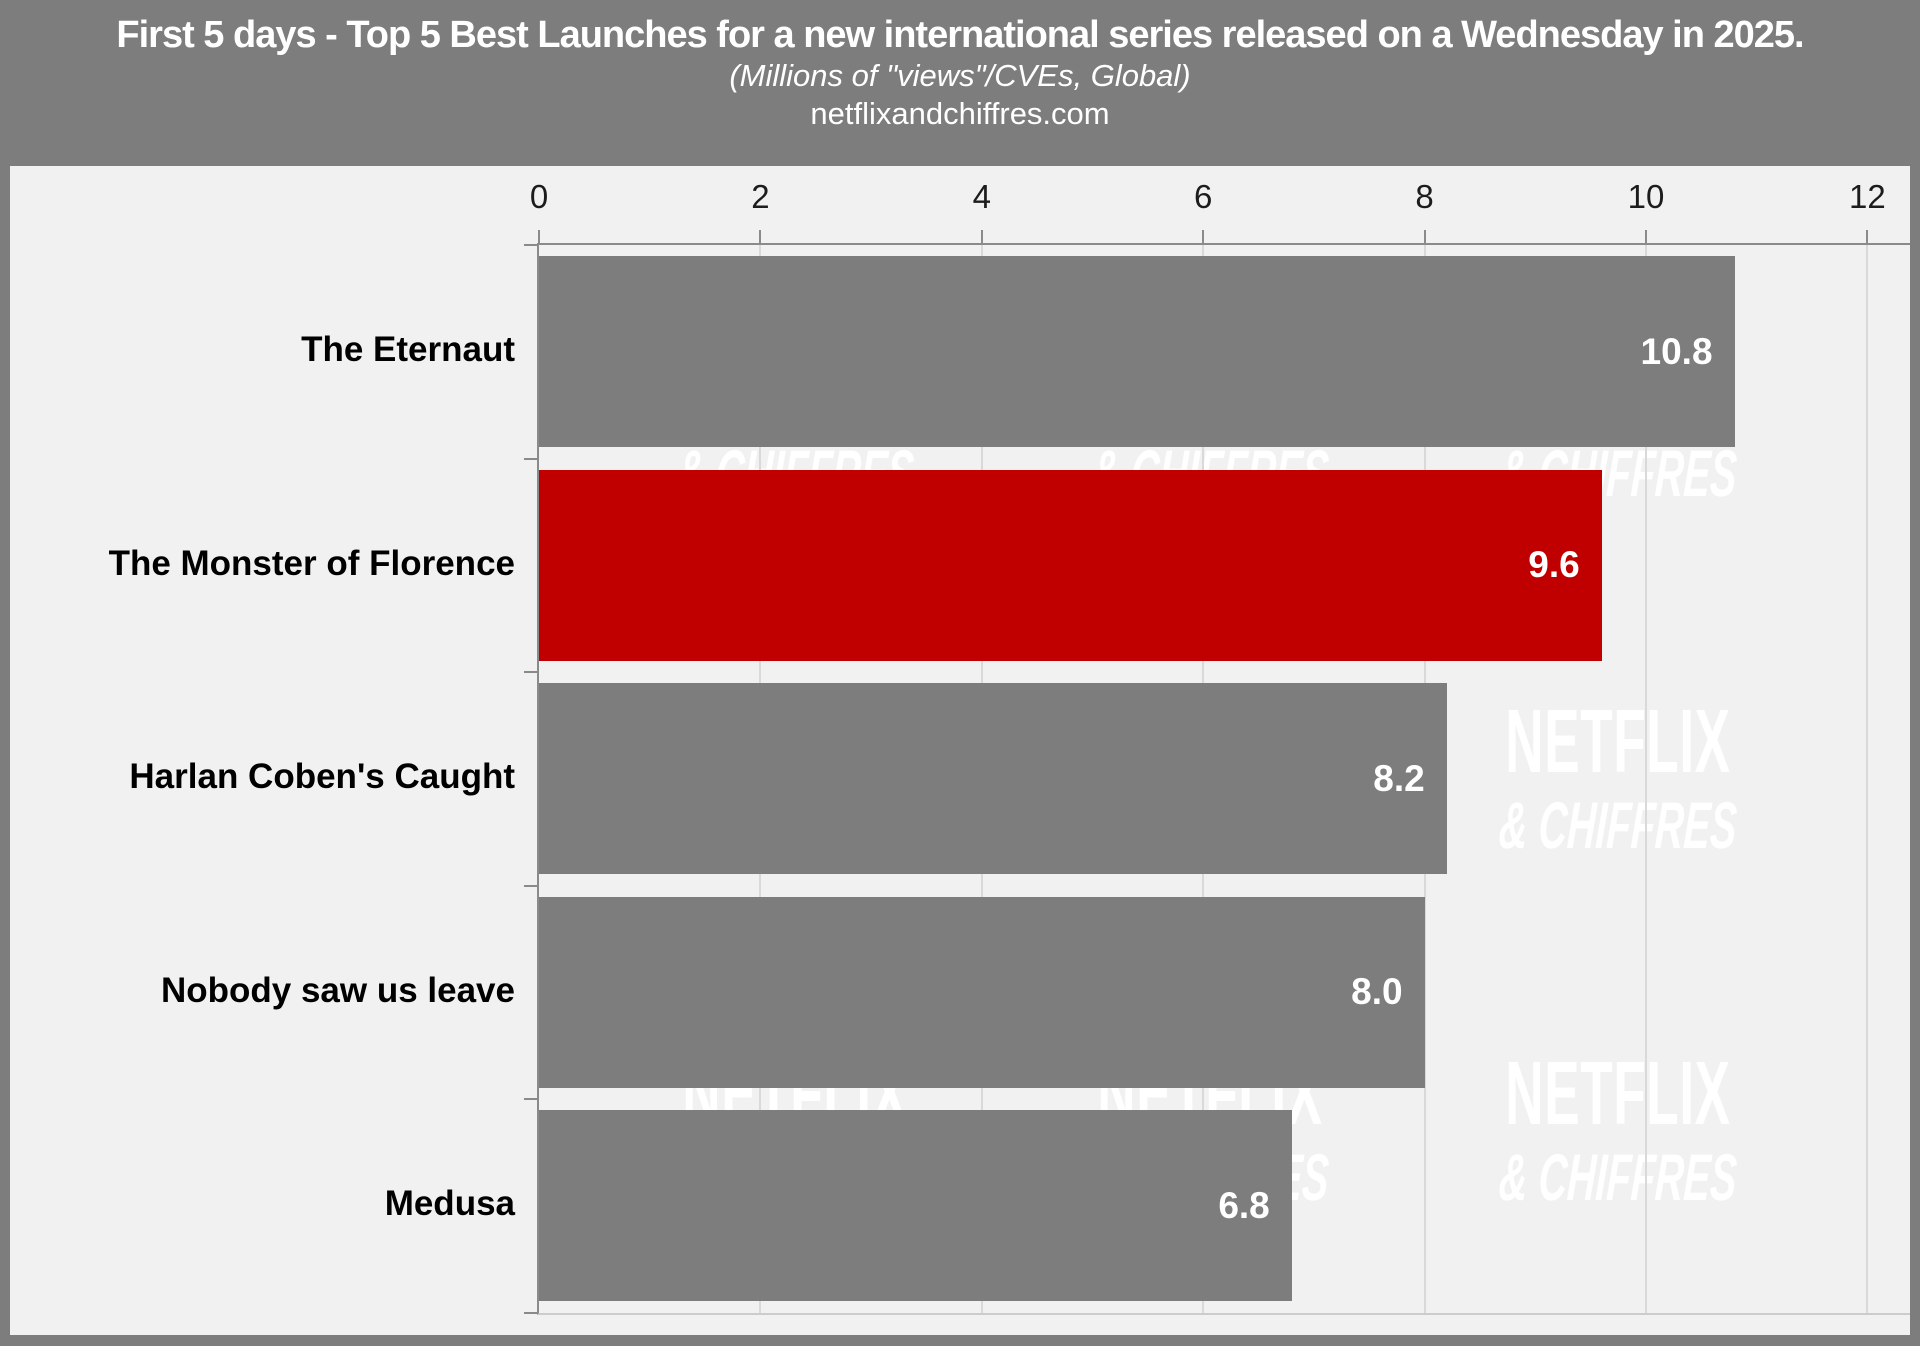 The image size is (1920, 1346). I want to click on bar-value-label: 10.8, so click(1676, 351).